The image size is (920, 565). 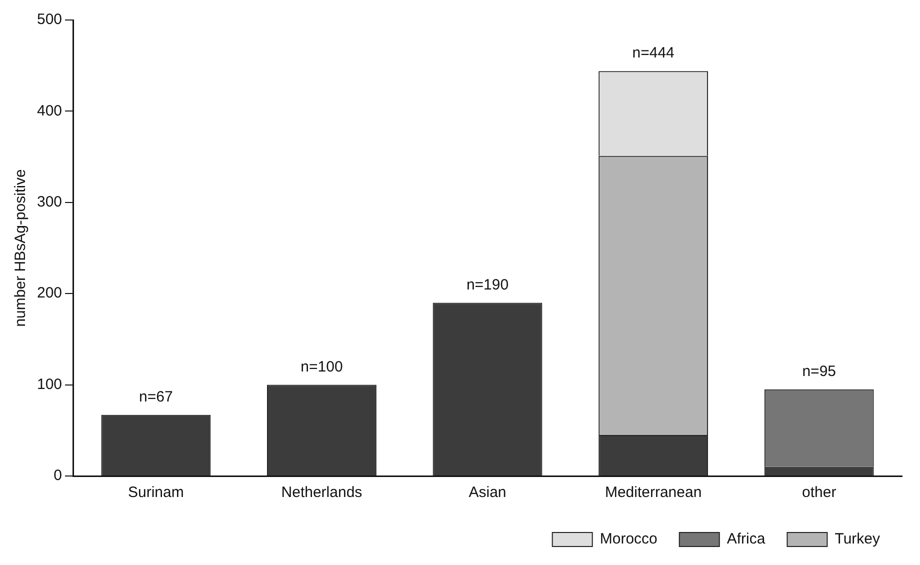 I want to click on y-tick-label: 500, so click(x=49, y=19).